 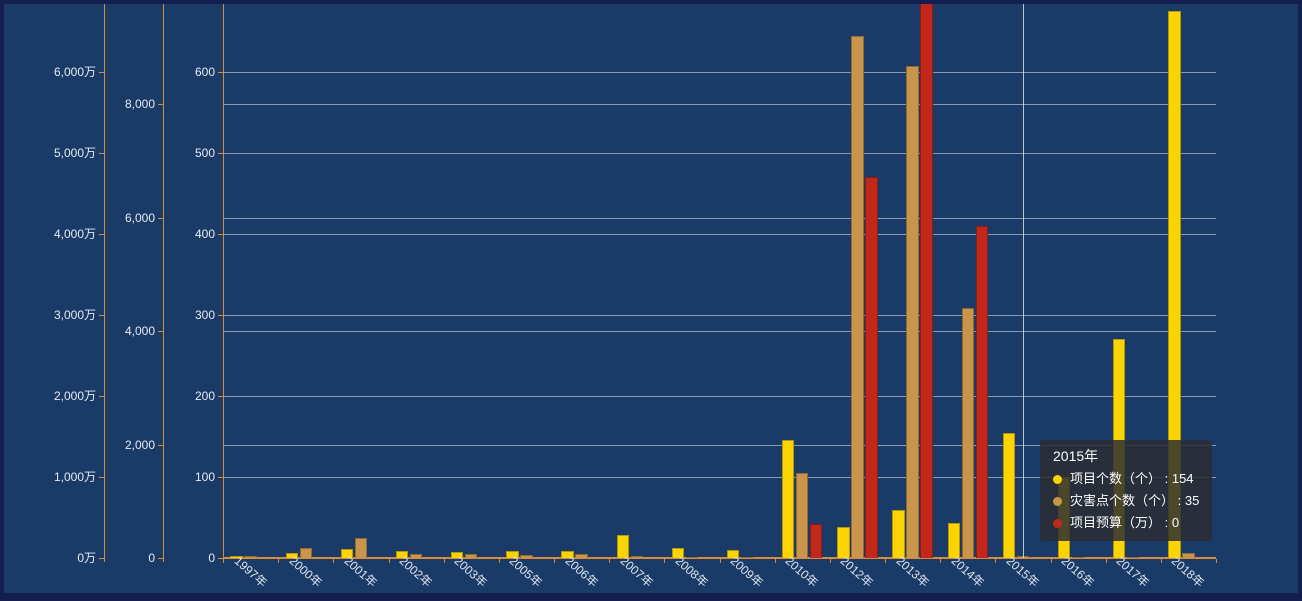 I want to click on y-axis-label: 6,000万, so click(x=74, y=72).